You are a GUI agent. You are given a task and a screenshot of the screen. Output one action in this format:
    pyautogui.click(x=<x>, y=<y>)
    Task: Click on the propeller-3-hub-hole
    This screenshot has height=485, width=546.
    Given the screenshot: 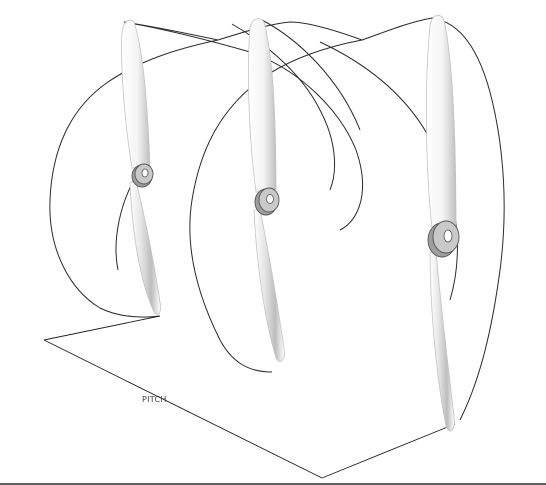 What is the action you would take?
    pyautogui.click(x=448, y=236)
    